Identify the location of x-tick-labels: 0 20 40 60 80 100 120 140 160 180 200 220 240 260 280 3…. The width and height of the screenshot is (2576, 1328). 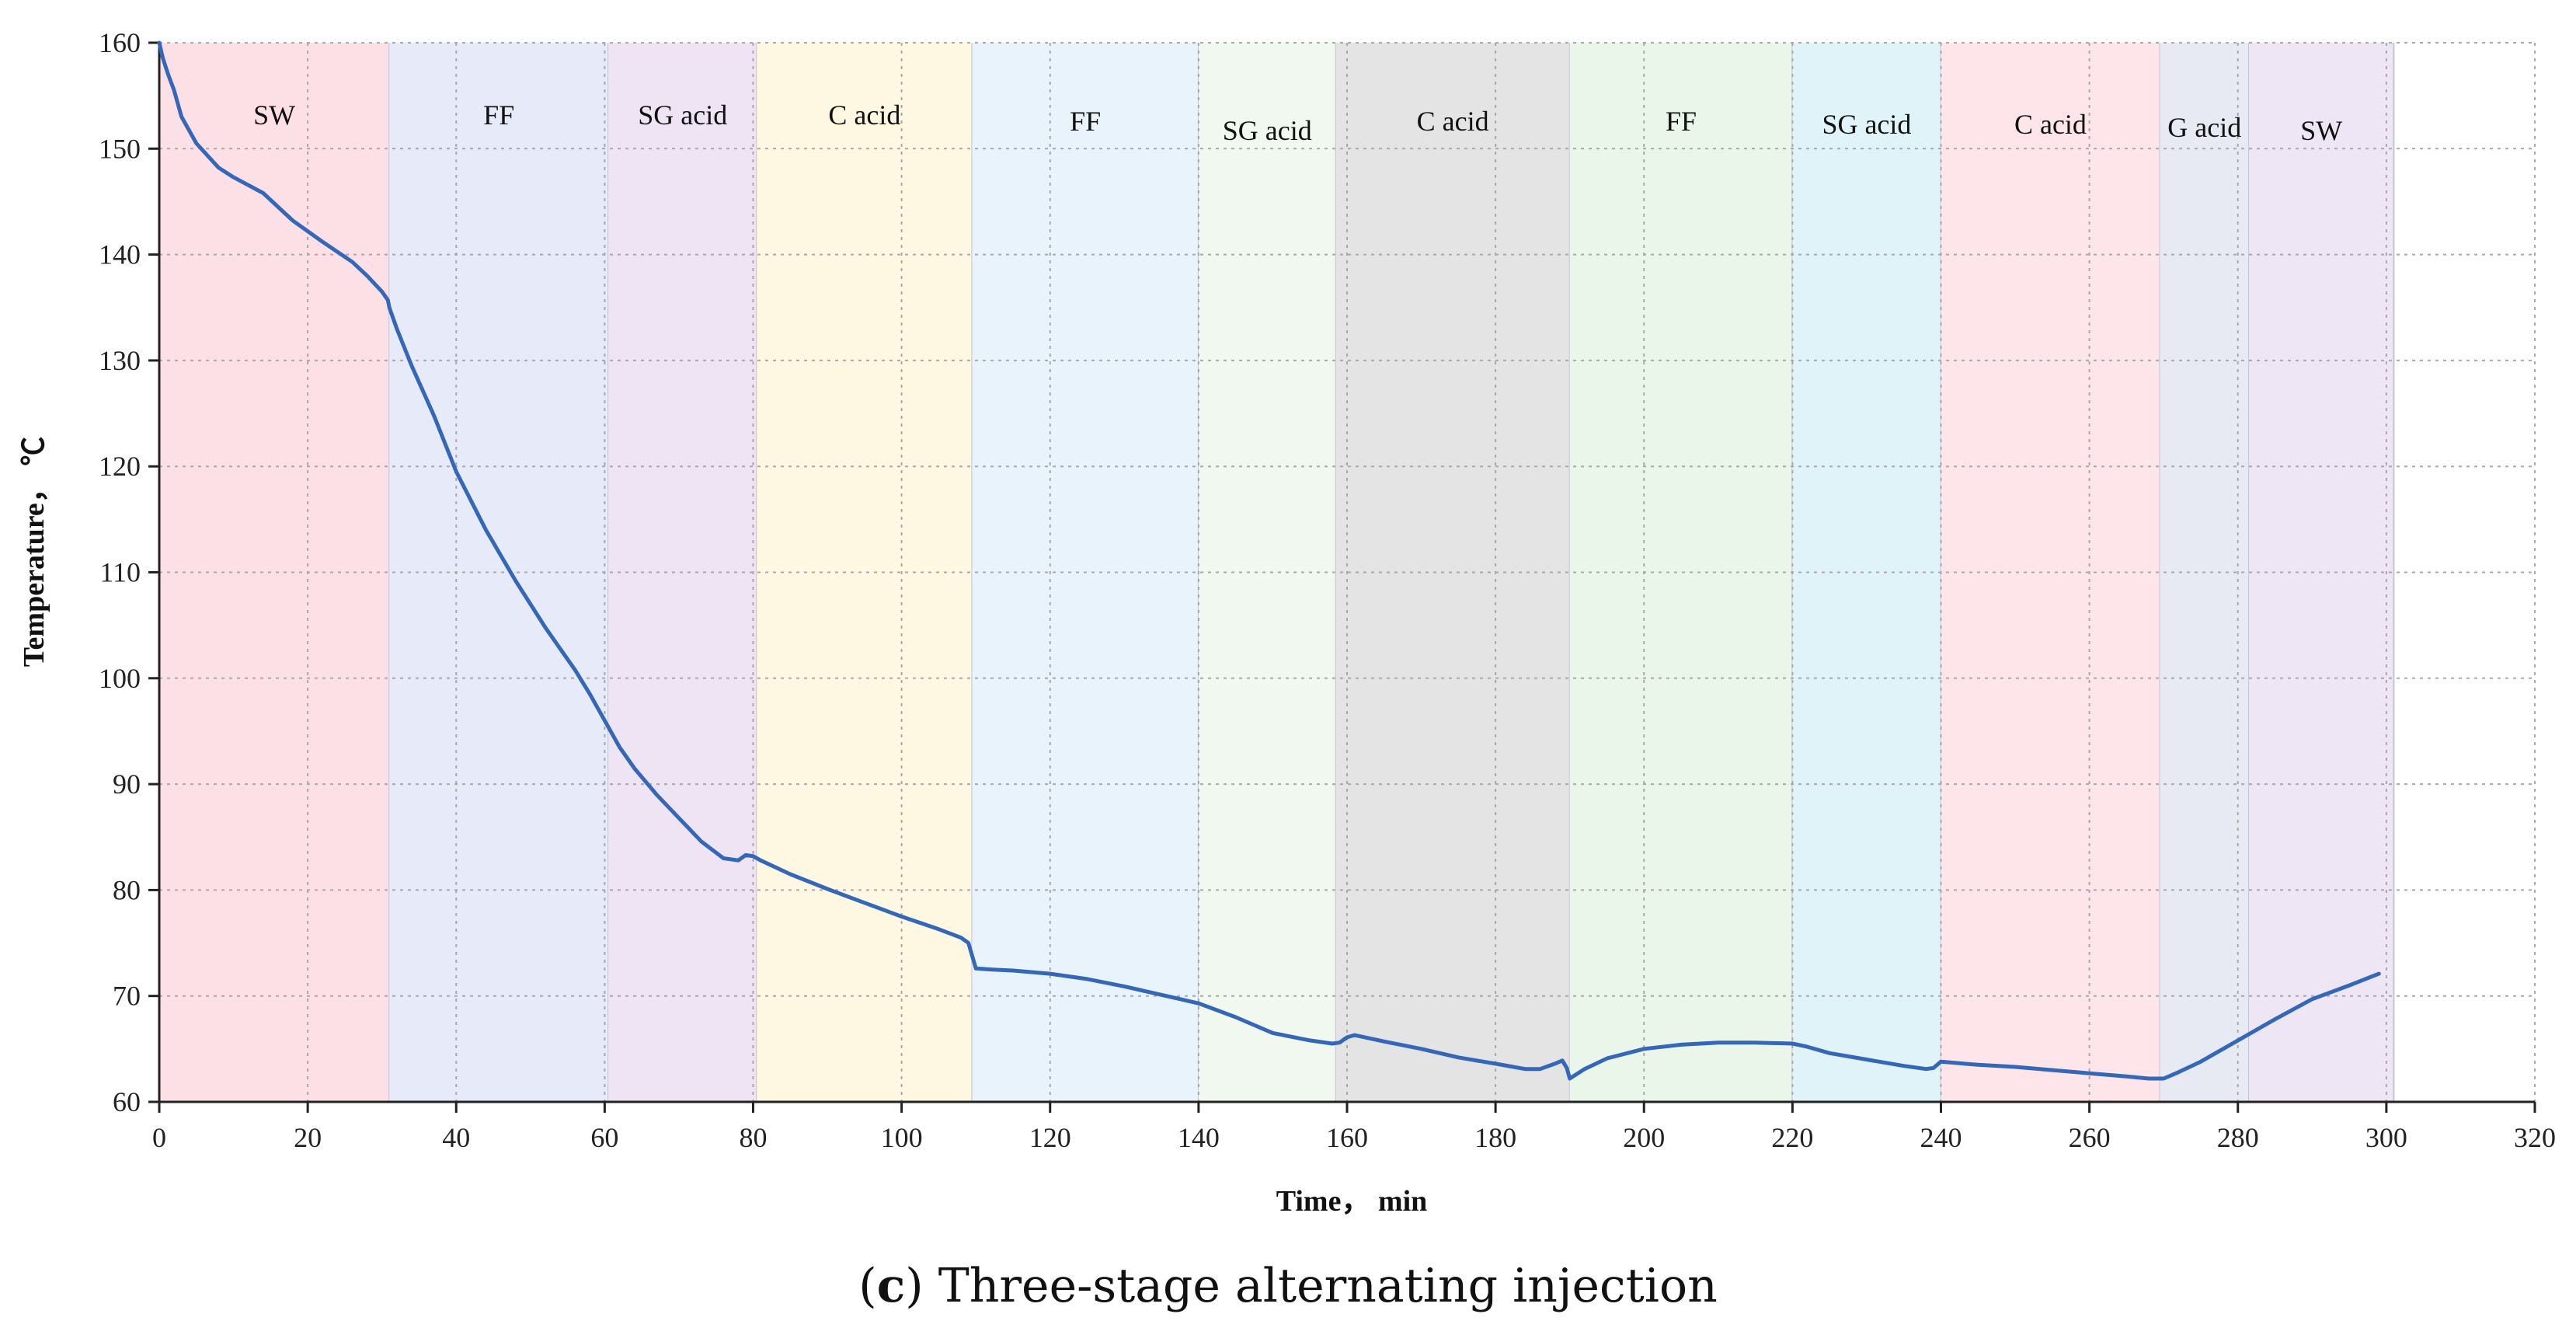
(1354, 1137).